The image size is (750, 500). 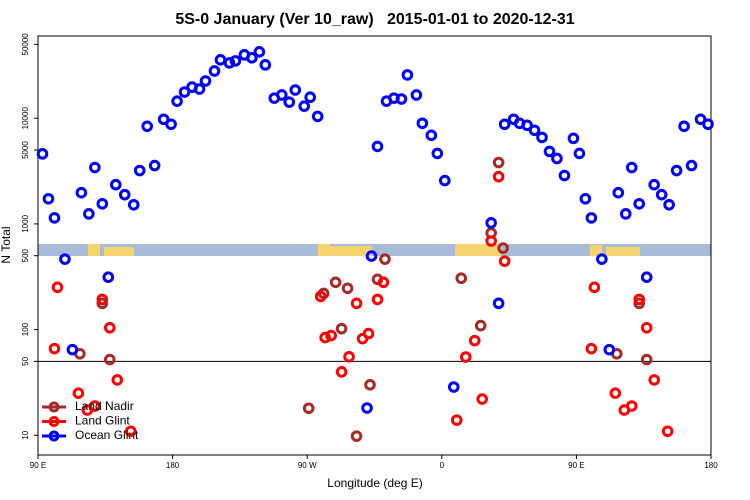 I want to click on map-strip, so click(x=374, y=250).